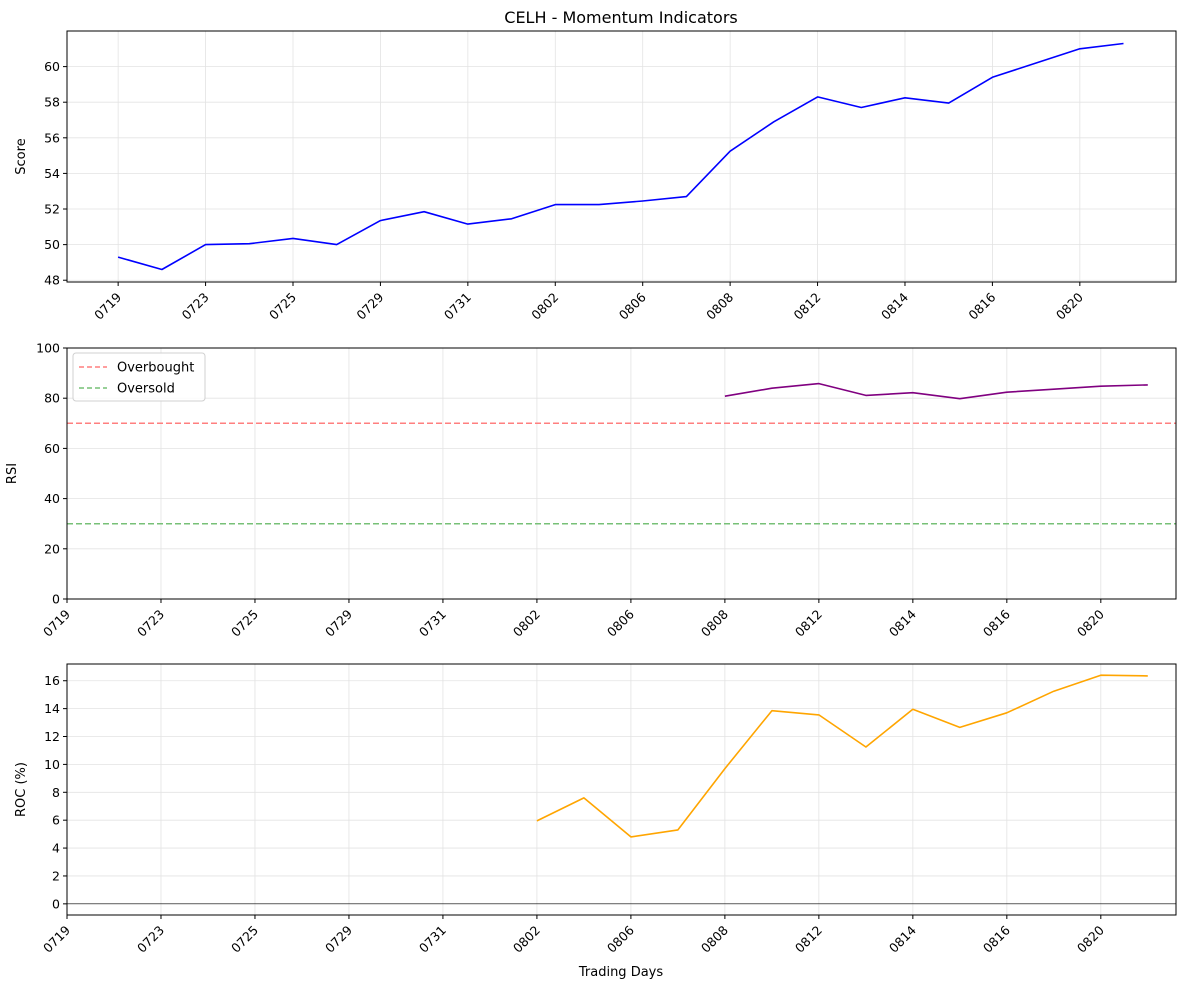 The width and height of the screenshot is (1185, 989). I want to click on rsi-reference-lines, so click(621, 473).